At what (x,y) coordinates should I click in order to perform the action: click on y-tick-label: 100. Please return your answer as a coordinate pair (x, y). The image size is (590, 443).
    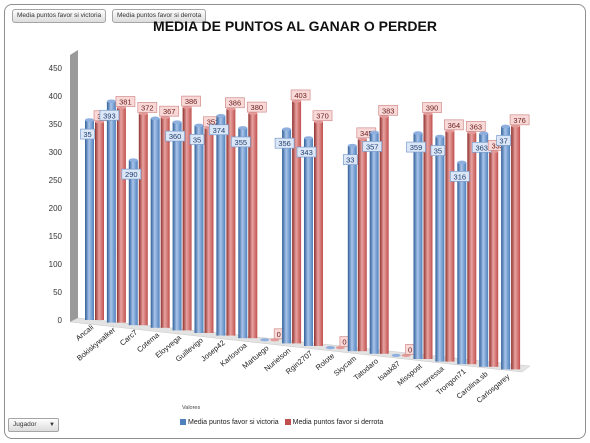
    Looking at the image, I should click on (56, 264).